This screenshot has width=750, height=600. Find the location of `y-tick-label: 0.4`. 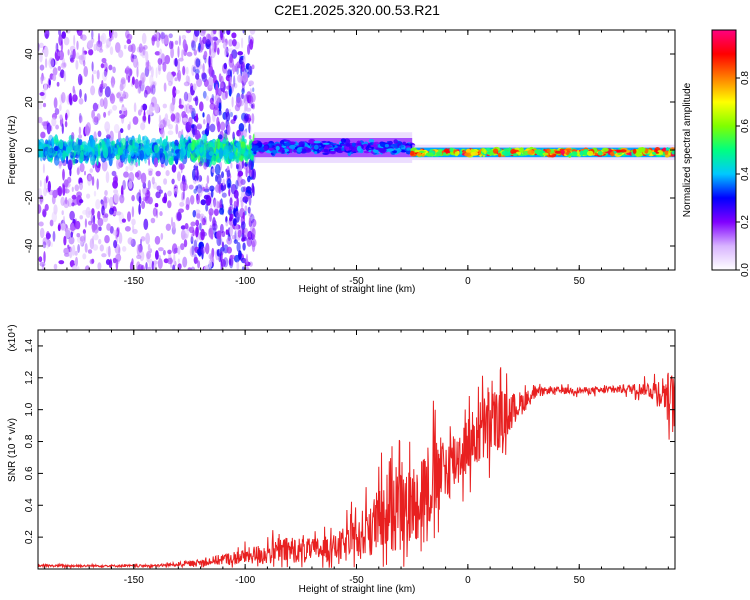

y-tick-label: 0.4 is located at coordinates (29, 505).